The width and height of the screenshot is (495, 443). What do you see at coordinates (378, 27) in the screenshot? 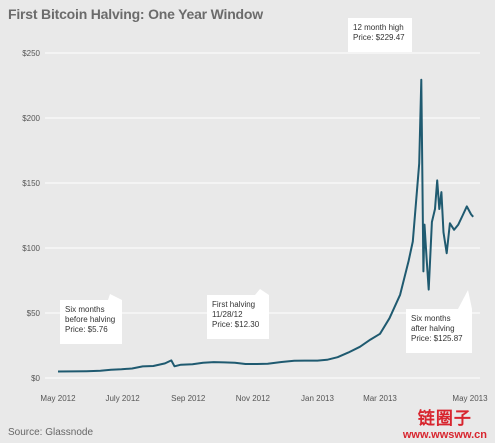
I see `annotation-text: 12 month high` at bounding box center [378, 27].